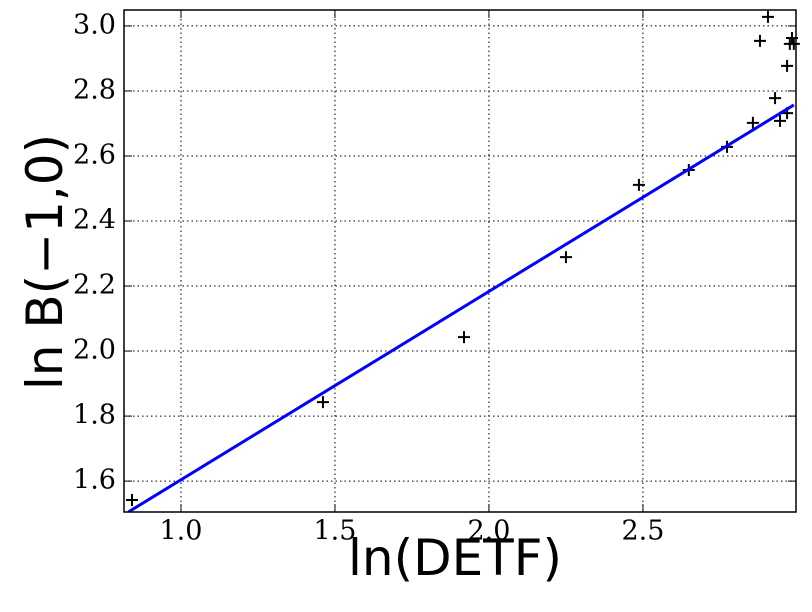  I want to click on y-tick-label: 1.8, so click(94, 415).